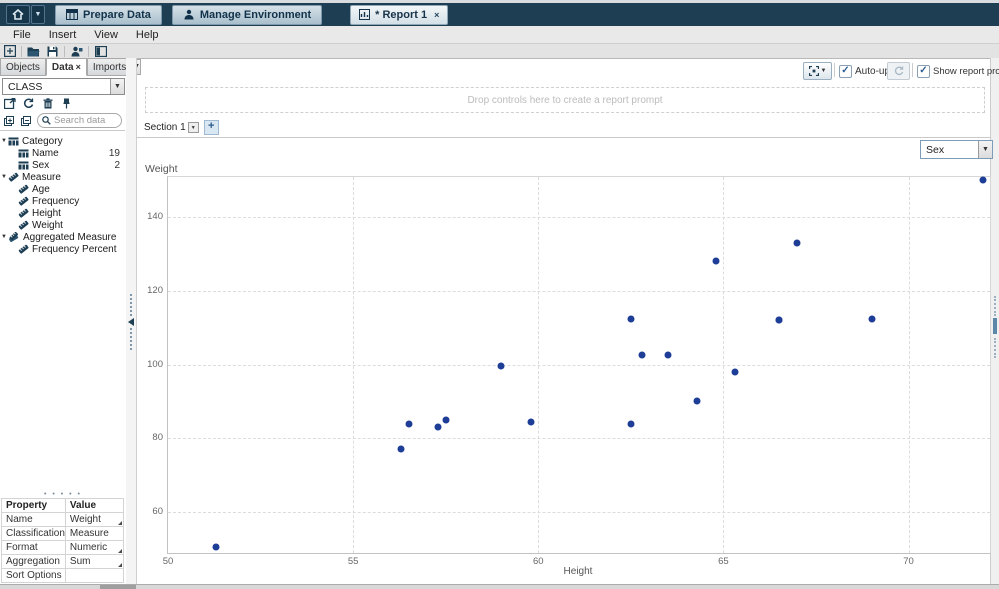 Image resolution: width=999 pixels, height=589 pixels. I want to click on main-toolbar, so click(499, 51).